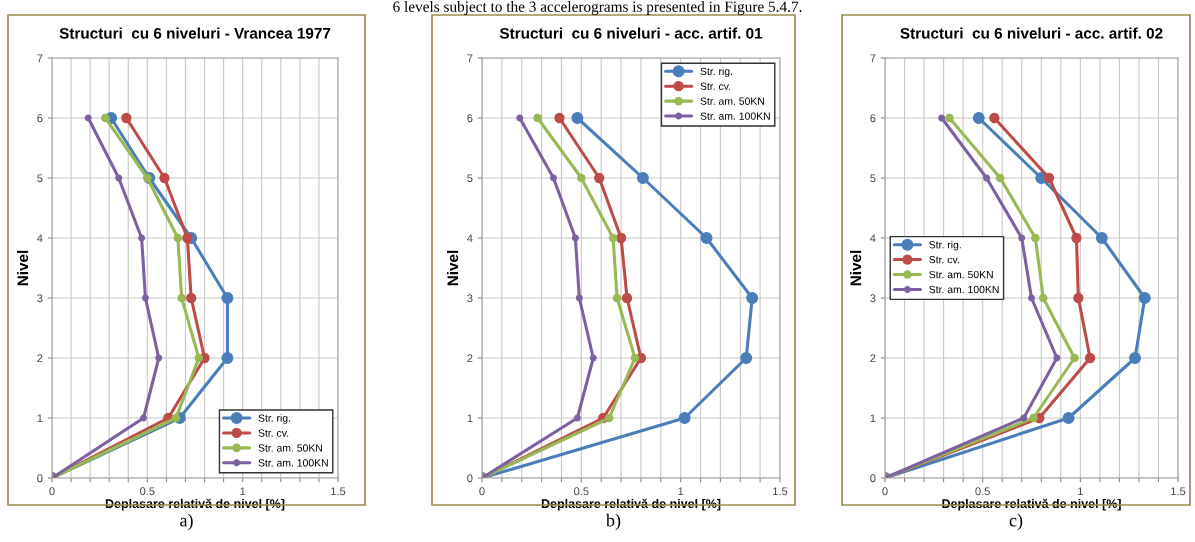 The image size is (1195, 542). What do you see at coordinates (195, 33) in the screenshot?
I see `chart-title: Structuri cu 6 niveluri - Vrancea 1977` at bounding box center [195, 33].